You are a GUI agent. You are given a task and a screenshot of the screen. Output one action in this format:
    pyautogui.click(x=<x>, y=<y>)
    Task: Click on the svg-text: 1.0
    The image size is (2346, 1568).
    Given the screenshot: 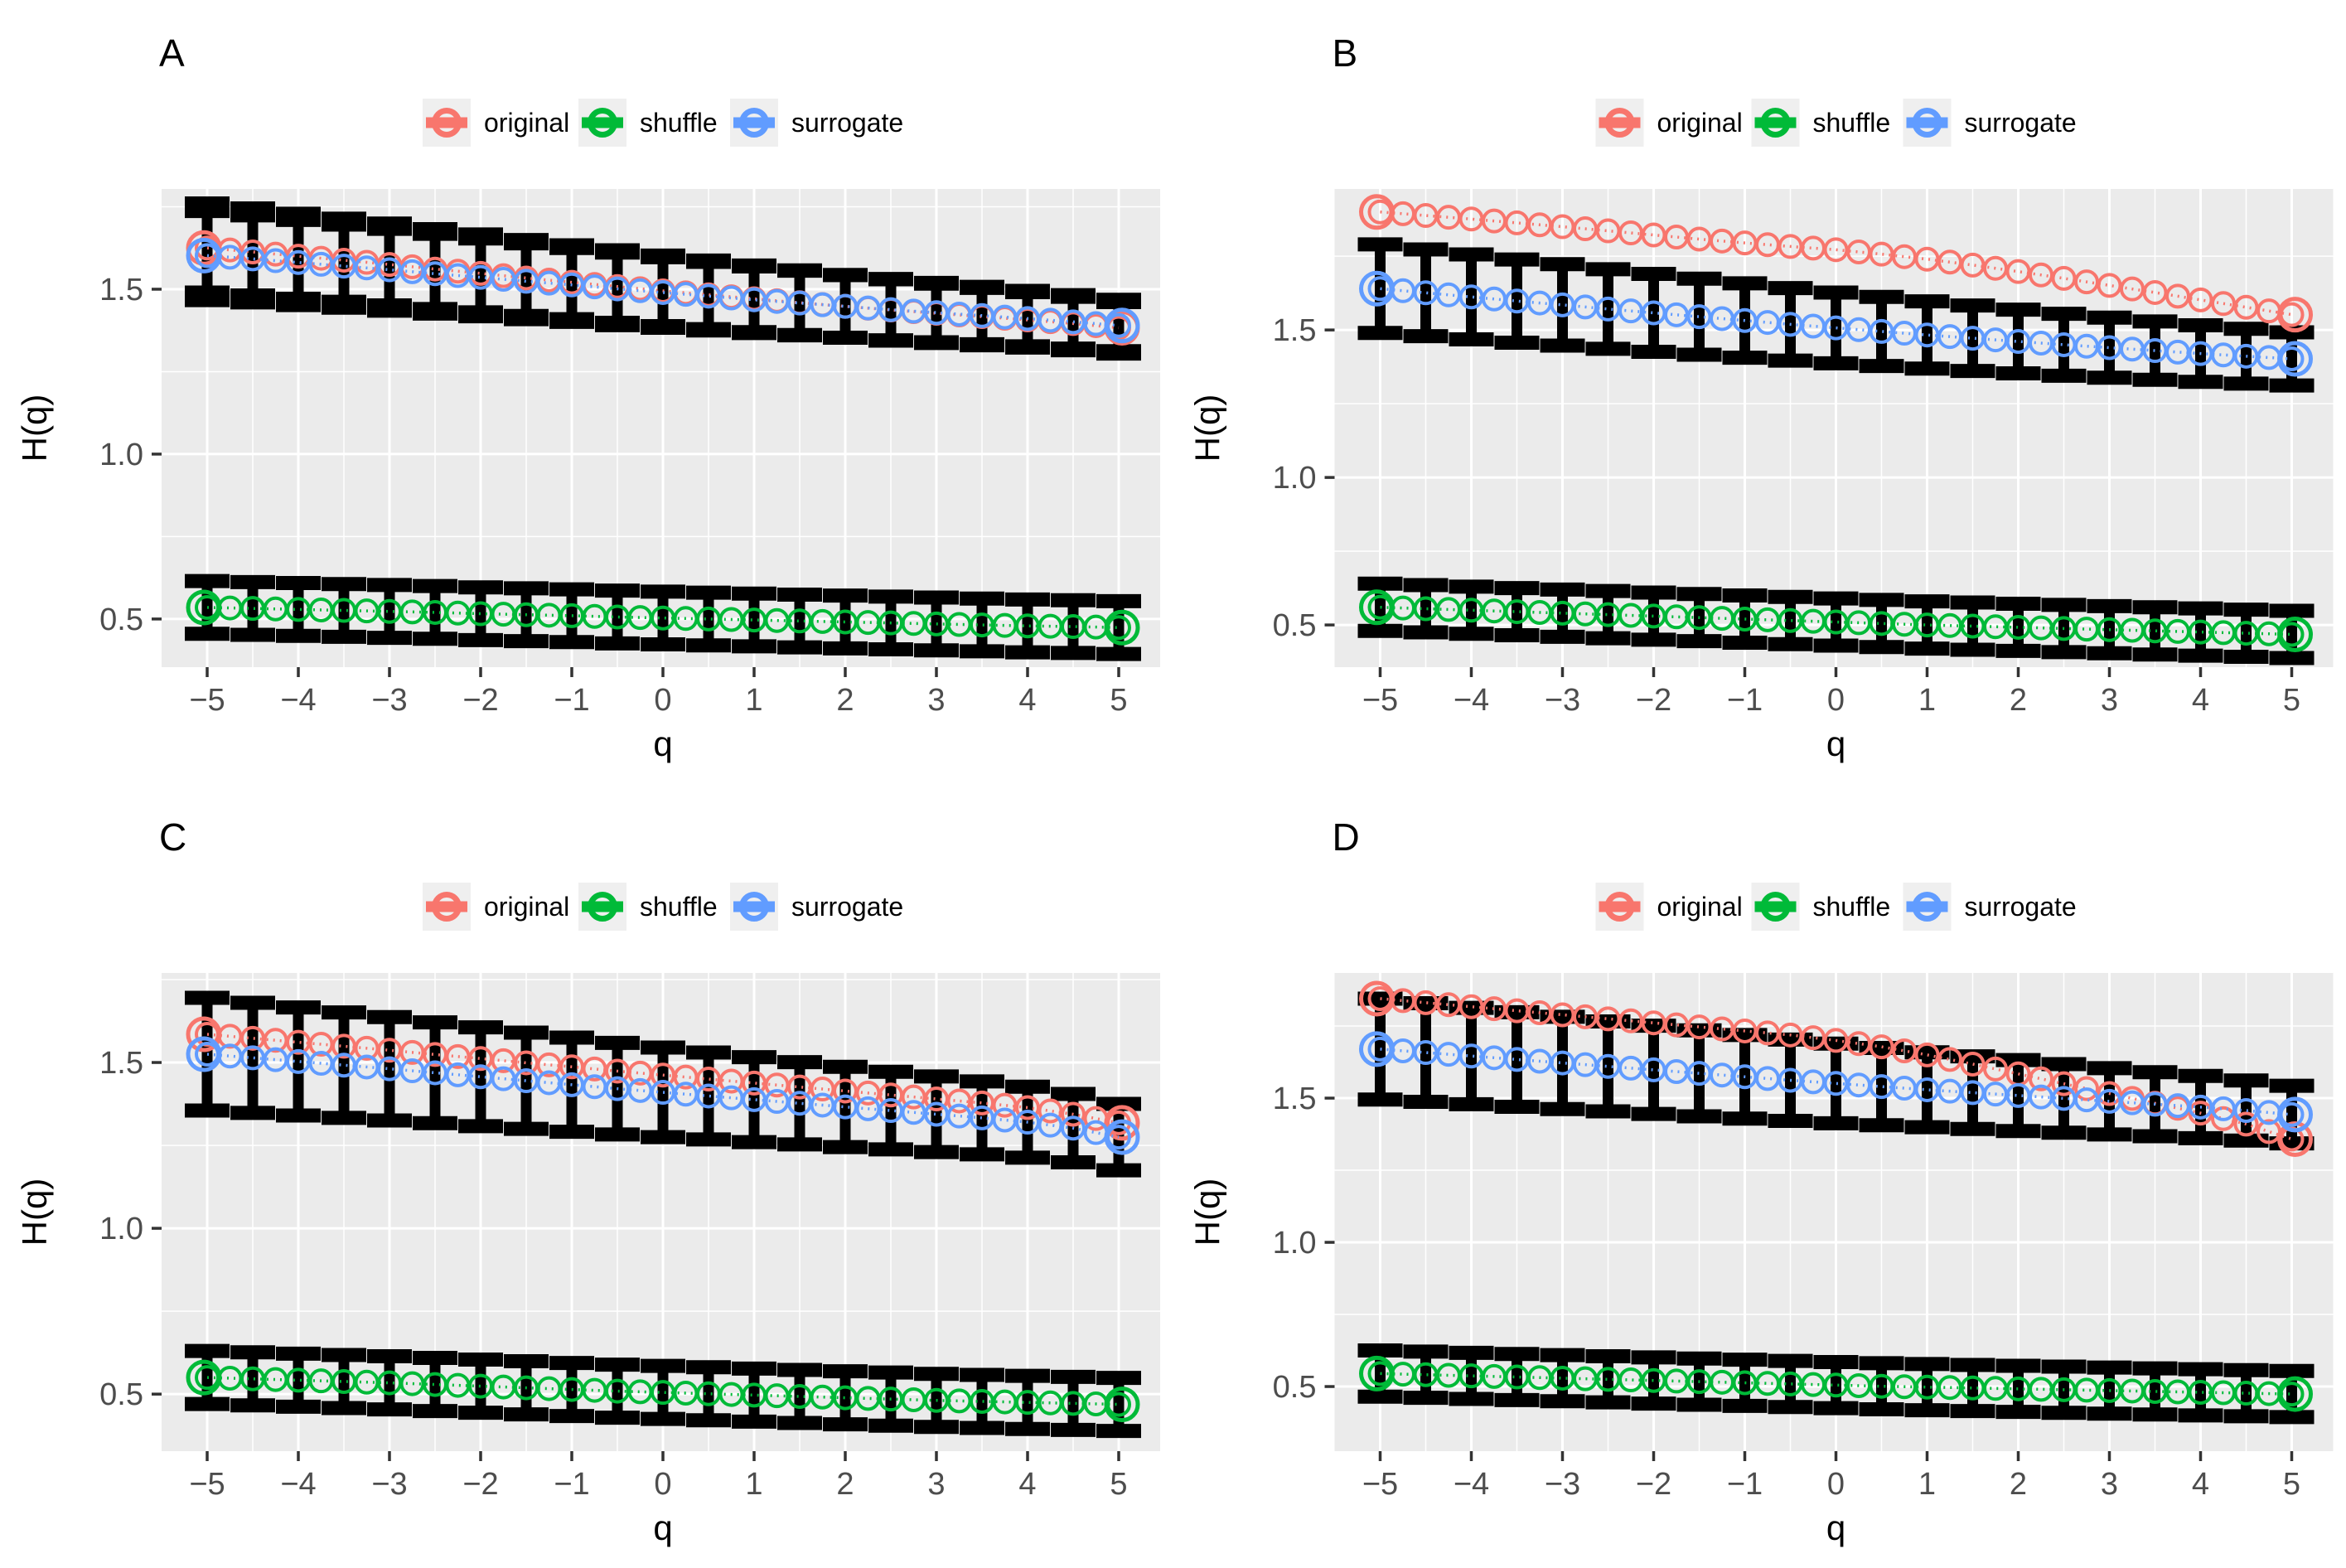 What is the action you would take?
    pyautogui.click(x=1295, y=479)
    